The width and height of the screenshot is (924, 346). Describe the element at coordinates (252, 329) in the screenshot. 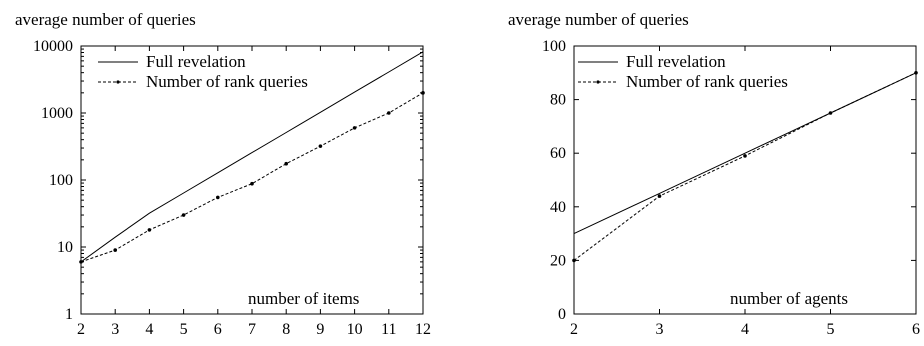

I see `x-tick-label: 7` at that location.